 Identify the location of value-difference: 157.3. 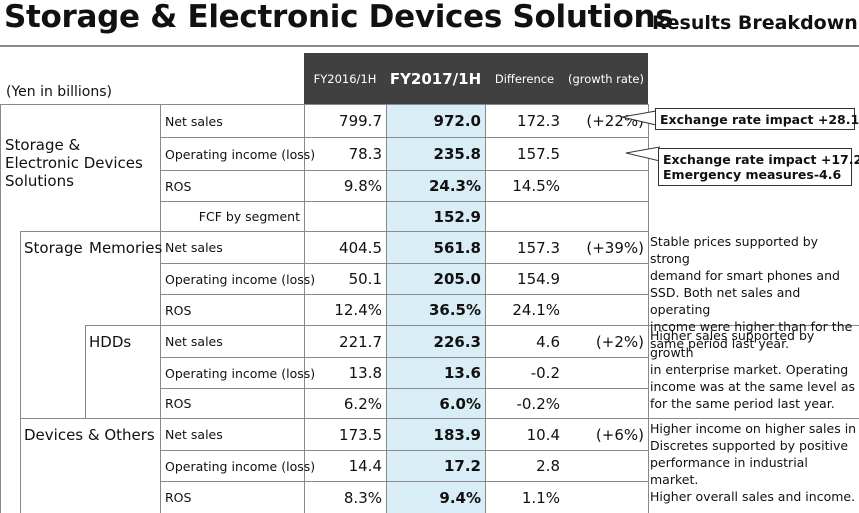
(538, 247).